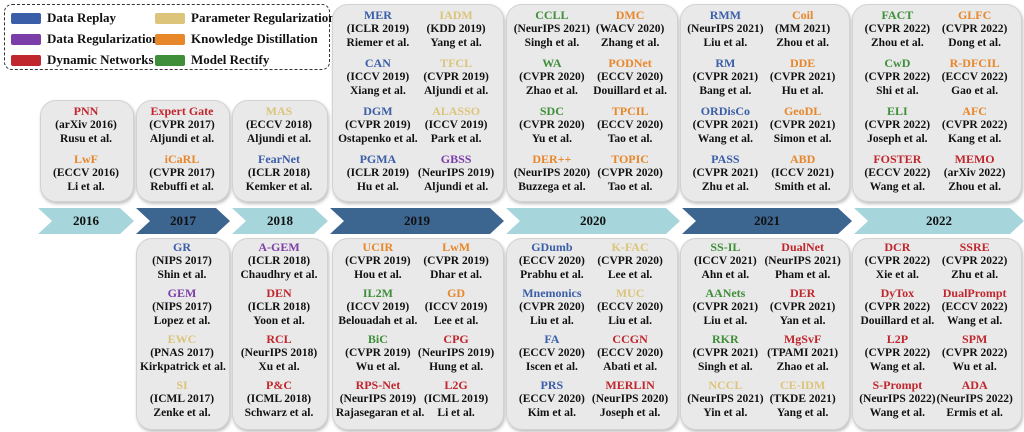 This screenshot has width=1024, height=432. Describe the element at coordinates (456, 187) in the screenshot. I see `method-authors: Aljundi et al.` at that location.